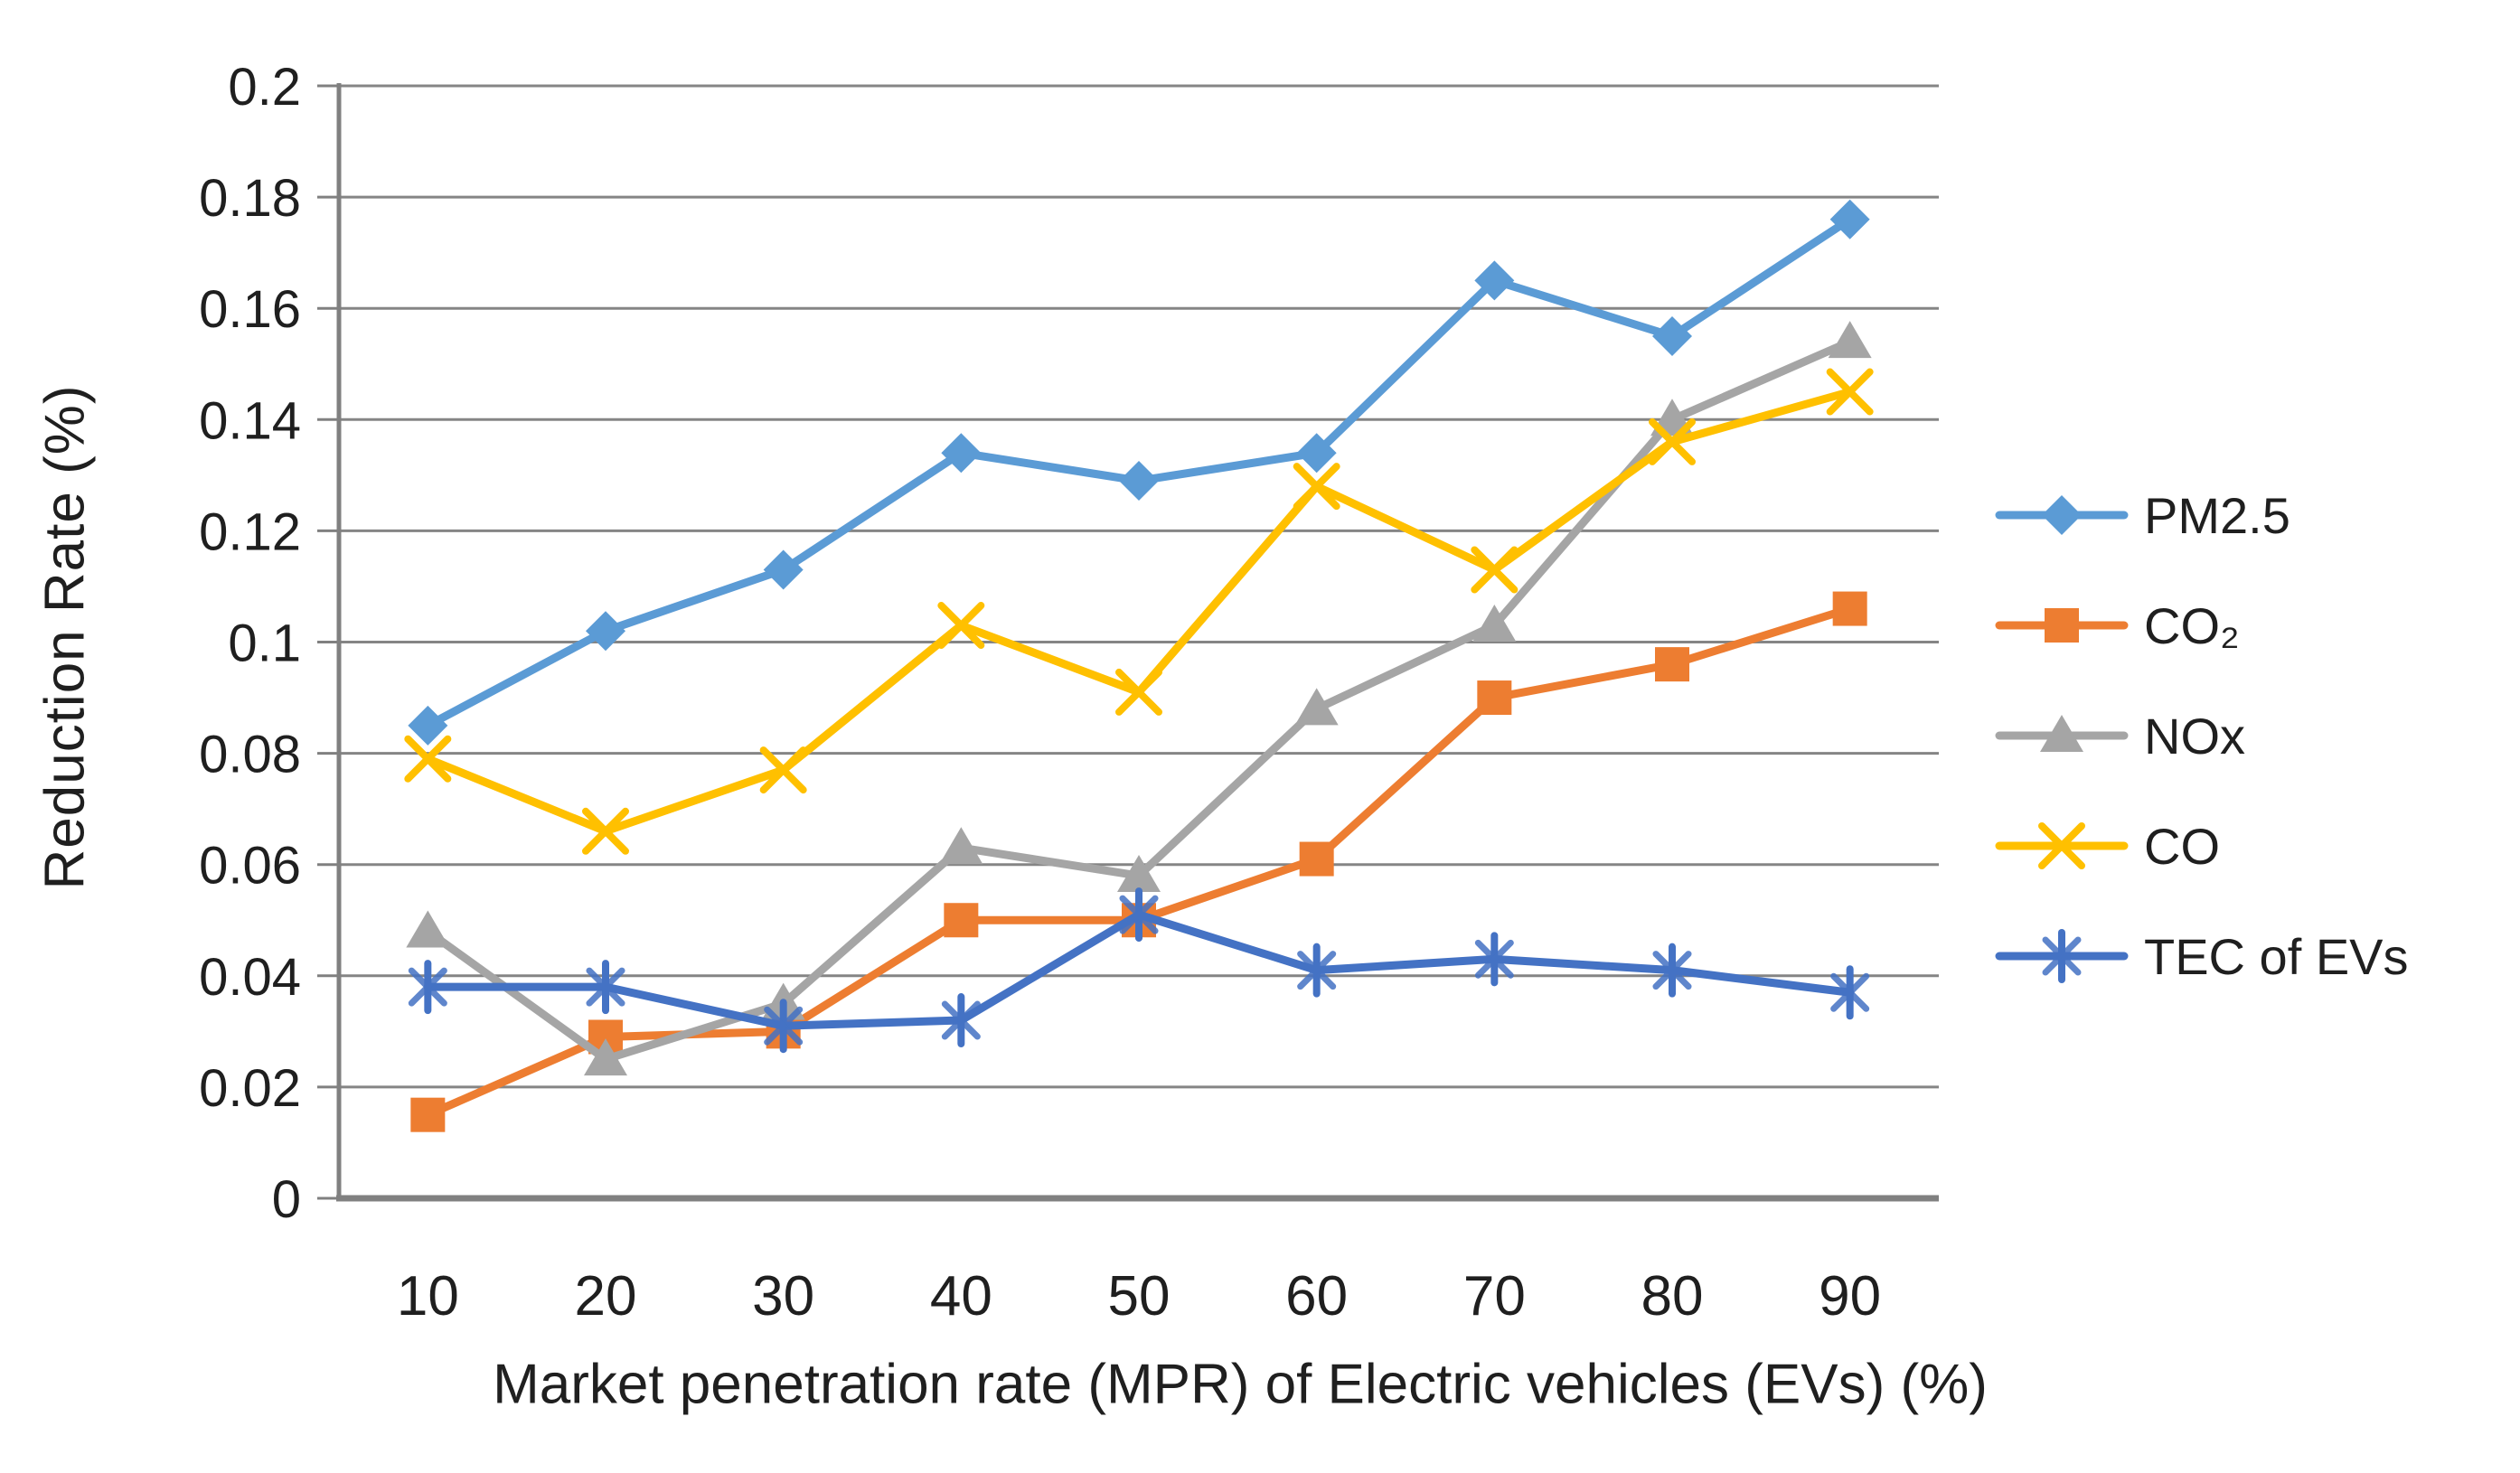 This screenshot has width=2520, height=1473. What do you see at coordinates (250, 309) in the screenshot?
I see `y-tick-label: 0.16` at bounding box center [250, 309].